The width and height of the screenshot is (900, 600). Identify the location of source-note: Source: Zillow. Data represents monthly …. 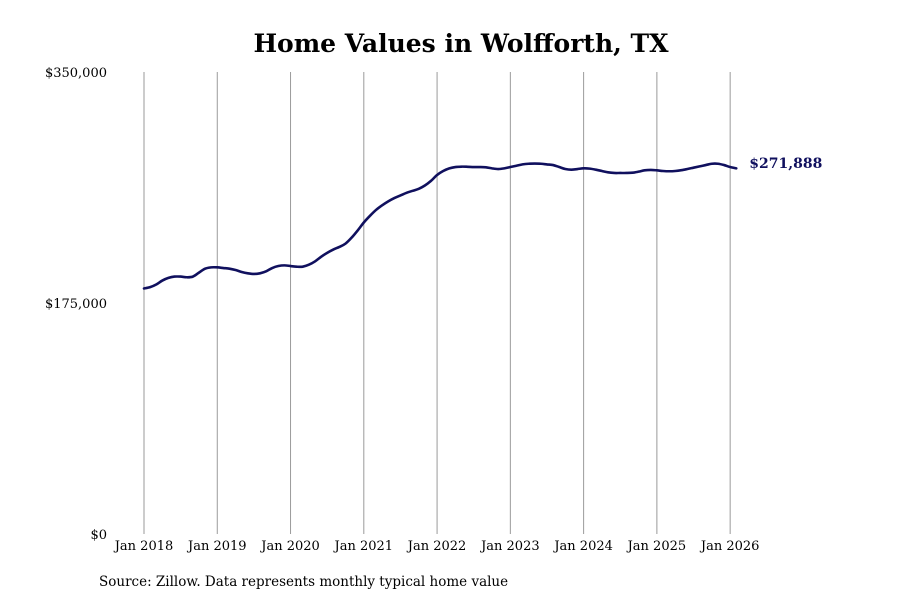
(303, 582).